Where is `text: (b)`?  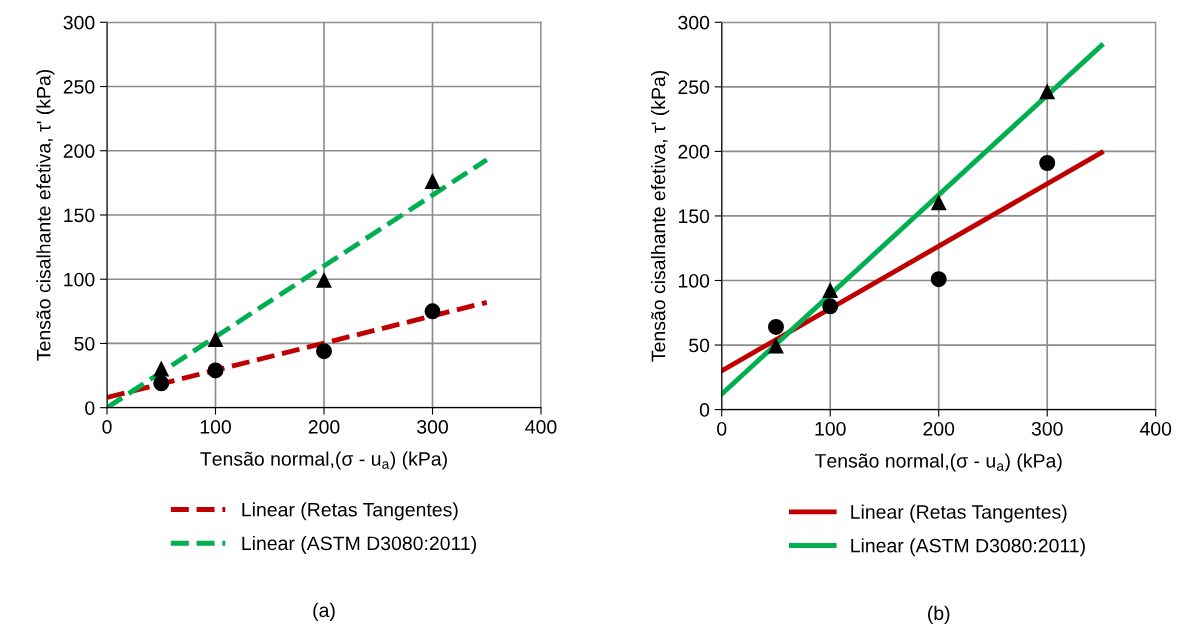 text: (b) is located at coordinates (939, 614).